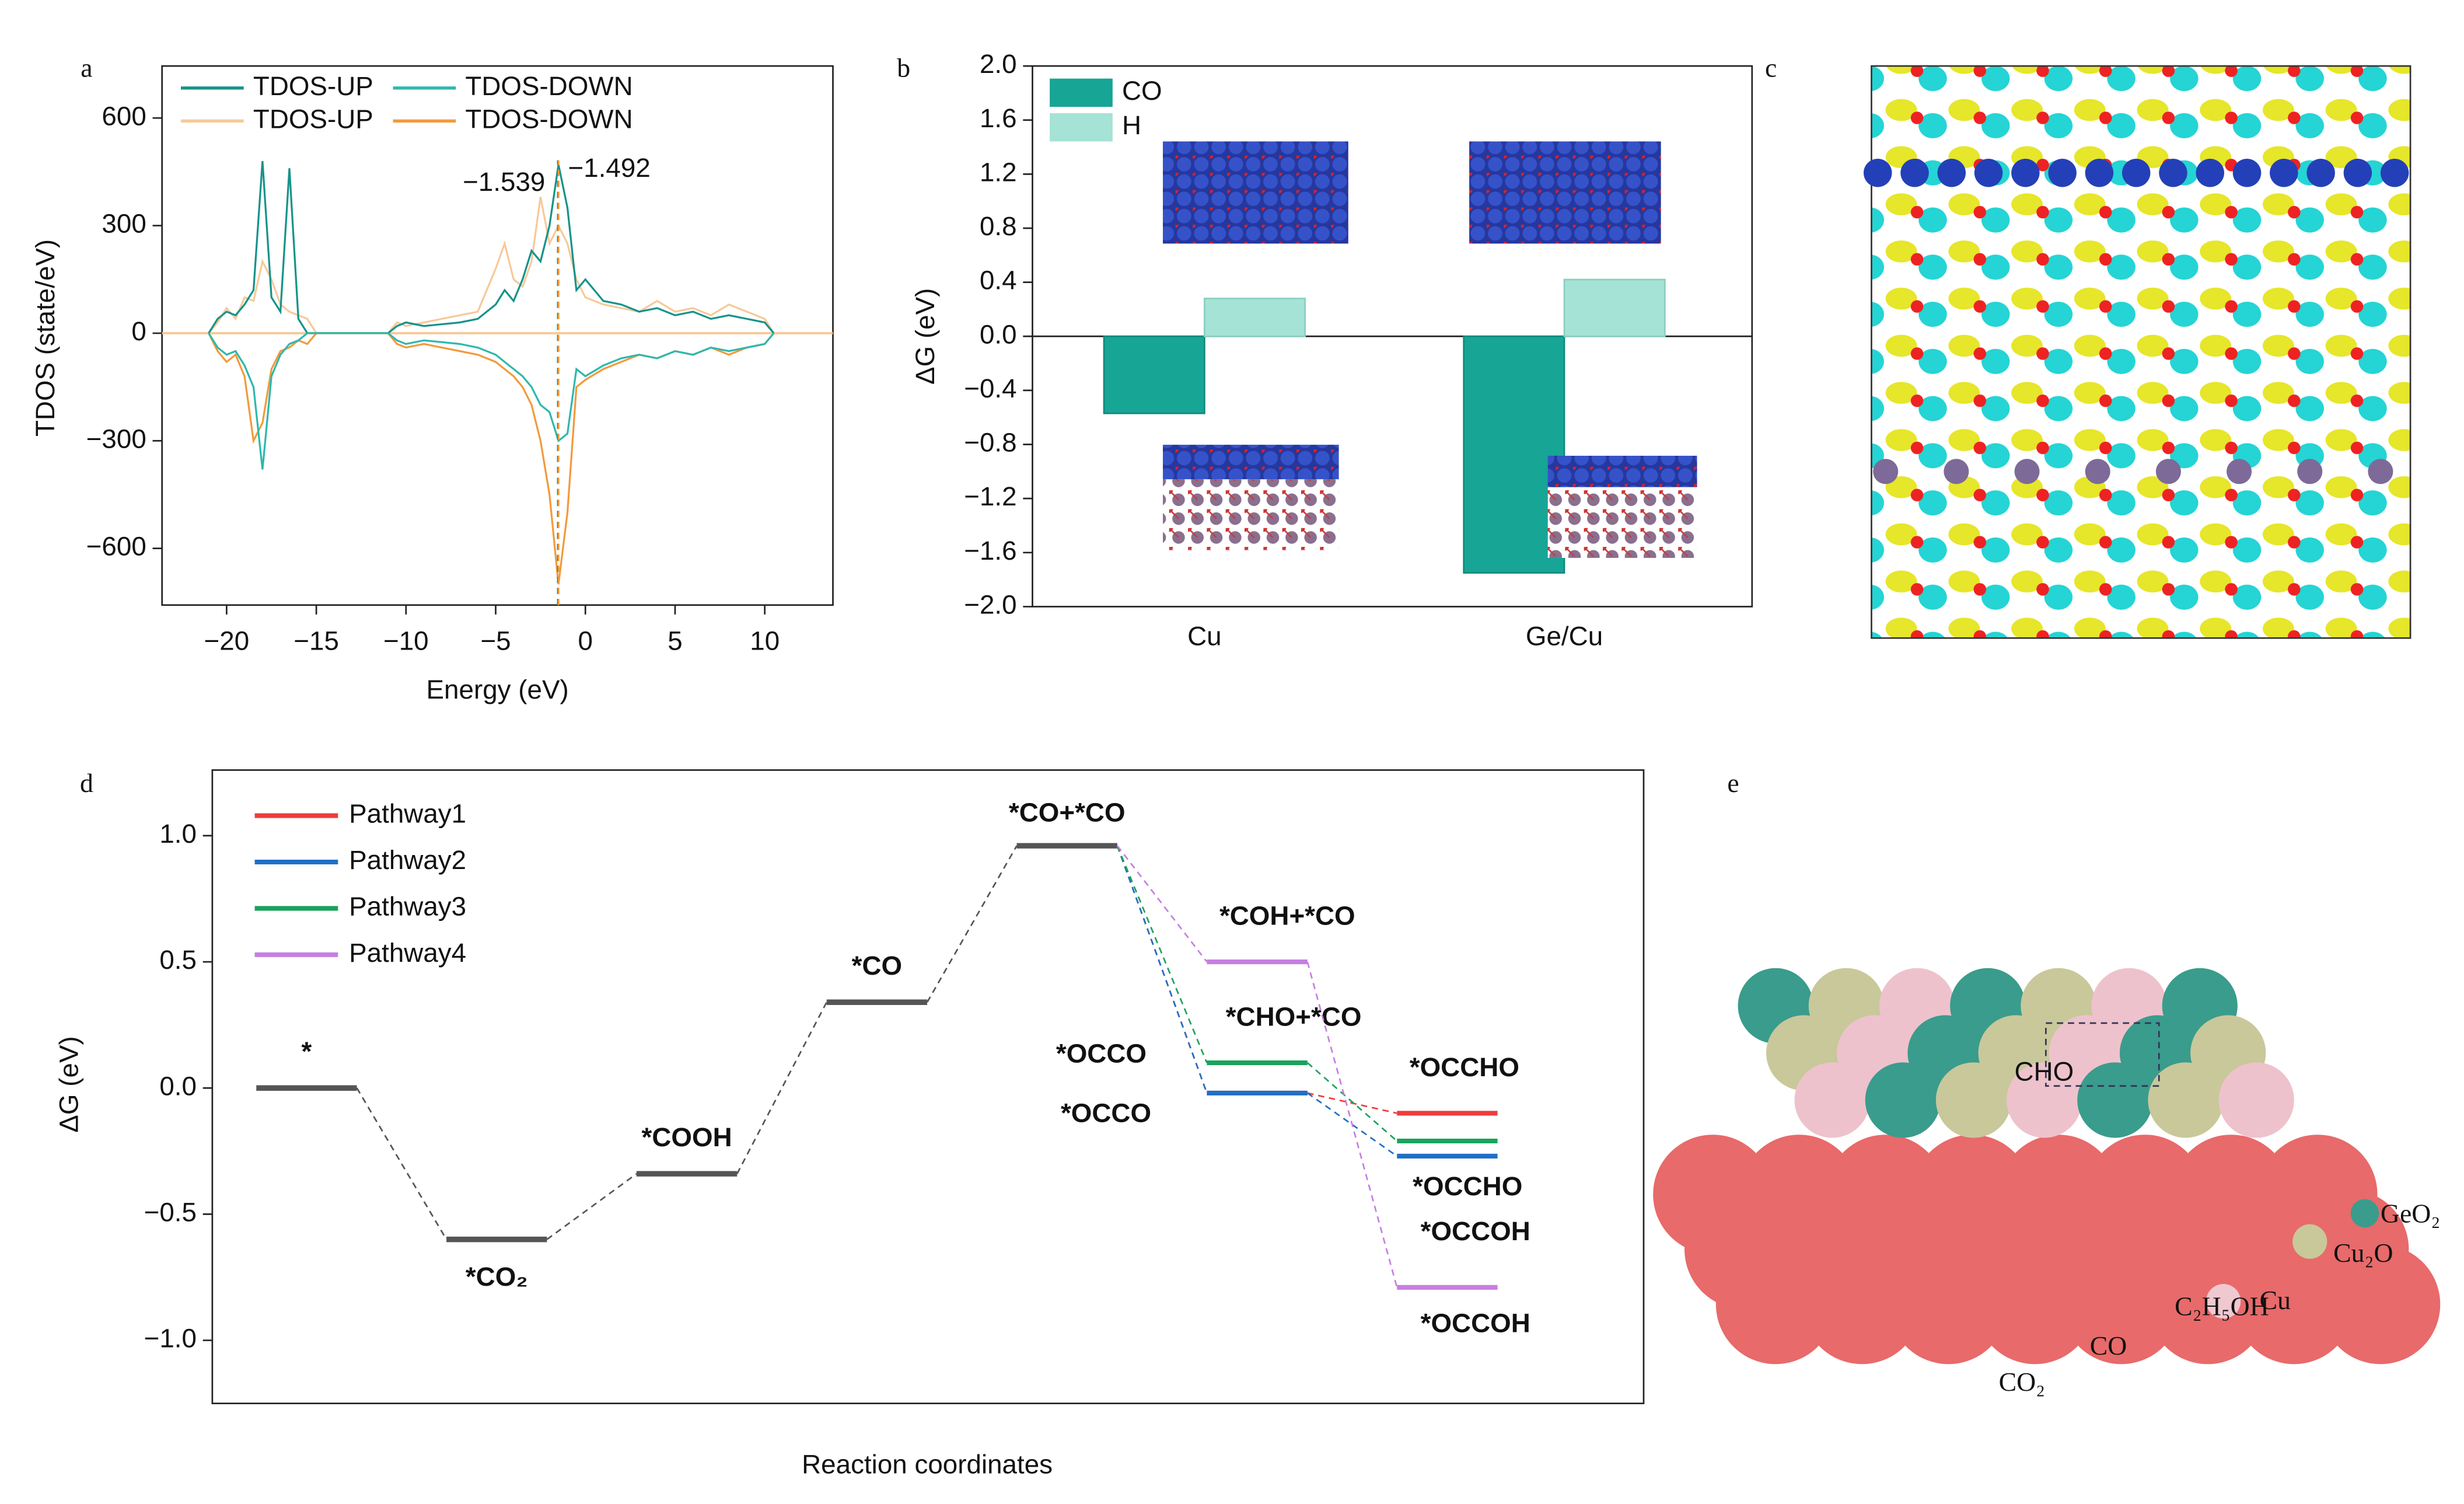  Describe the element at coordinates (990, 443) in the screenshot. I see `y-tick-label: −0.8` at that location.